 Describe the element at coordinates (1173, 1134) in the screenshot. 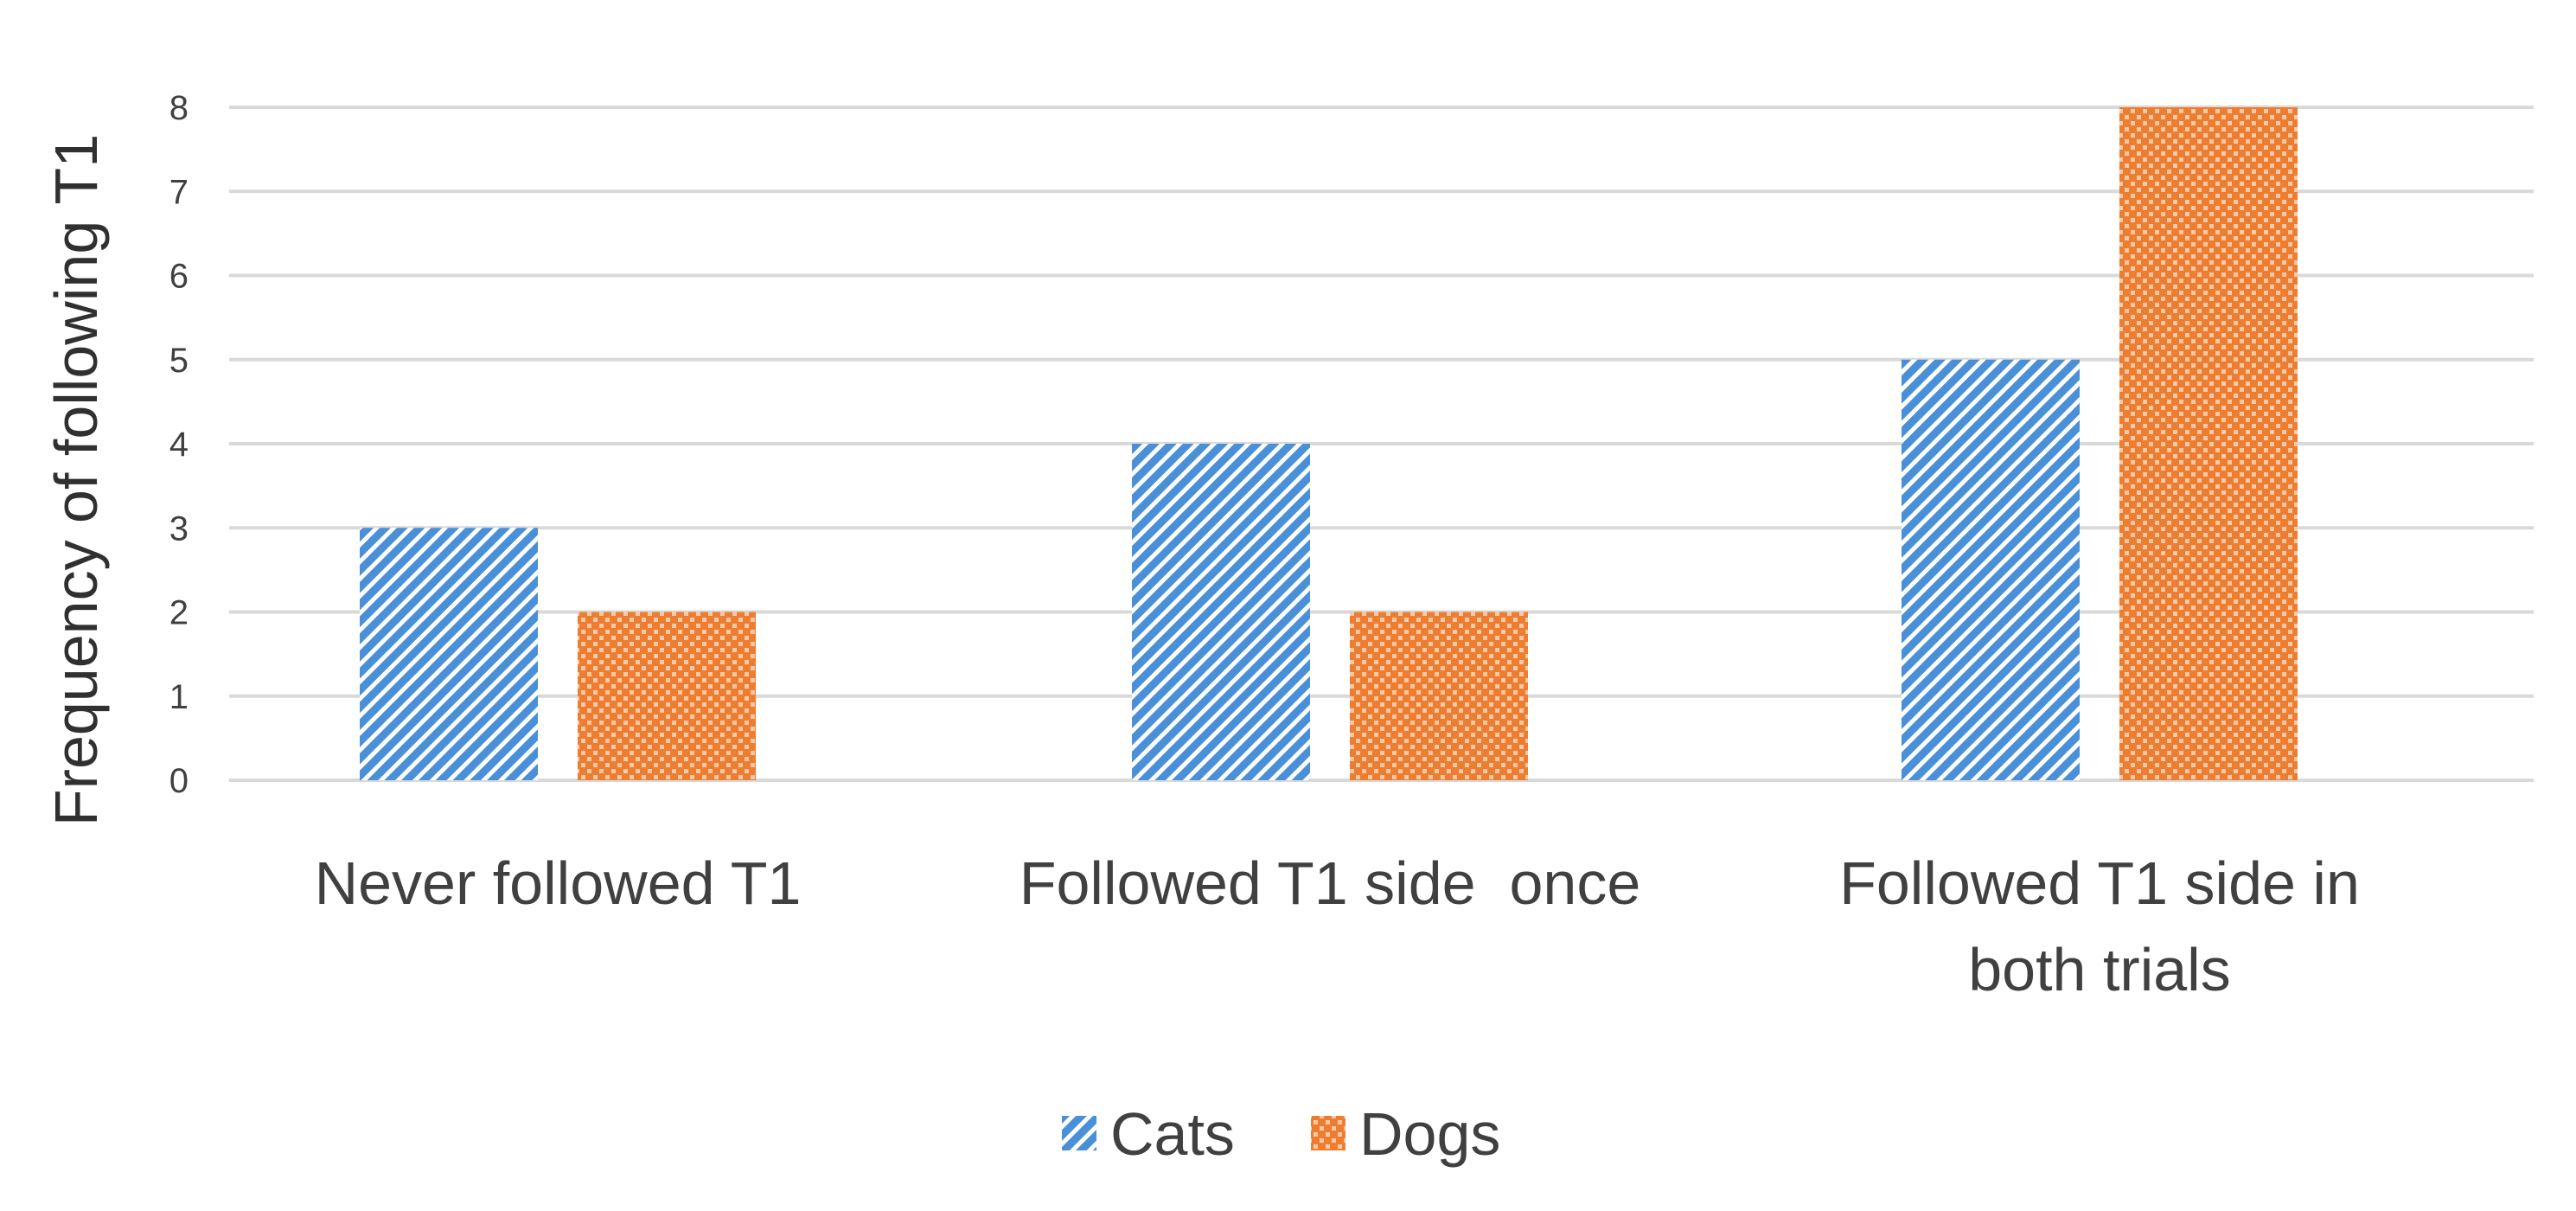

I see `legend-label-cats: Cats` at that location.